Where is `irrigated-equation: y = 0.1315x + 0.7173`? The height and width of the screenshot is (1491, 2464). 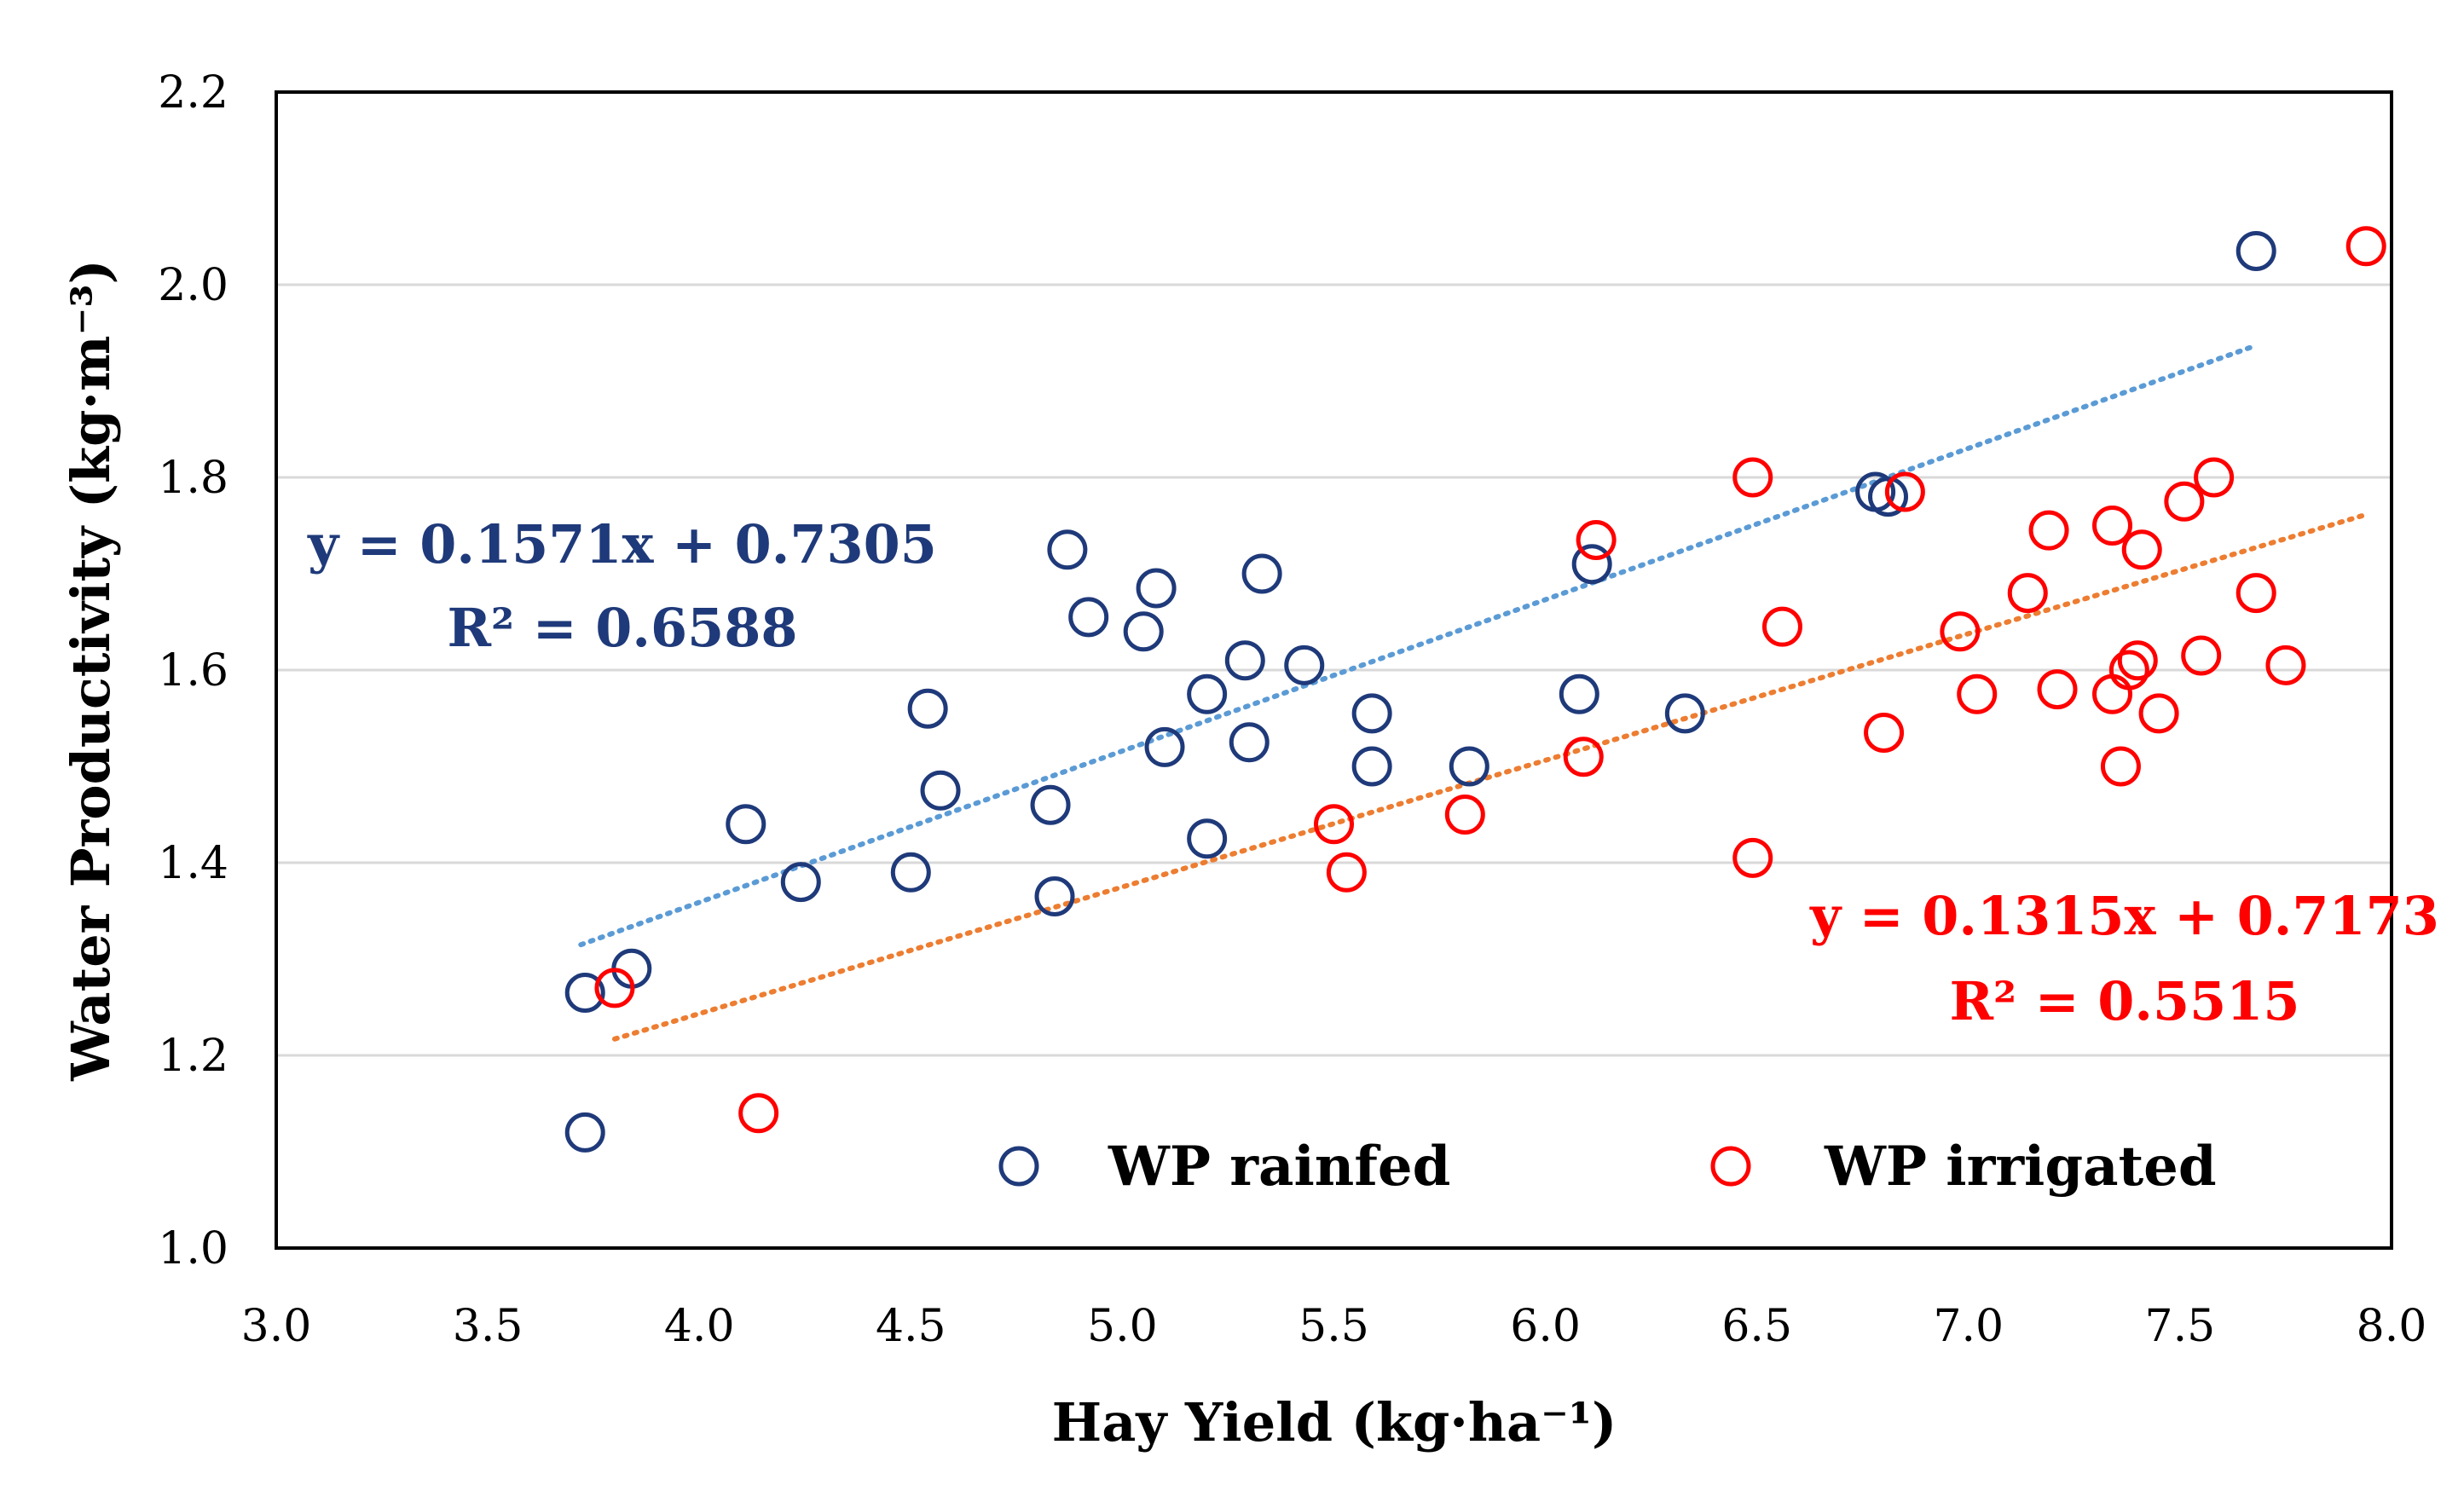 irrigated-equation: y = 0.1315x + 0.7173 is located at coordinates (2124, 916).